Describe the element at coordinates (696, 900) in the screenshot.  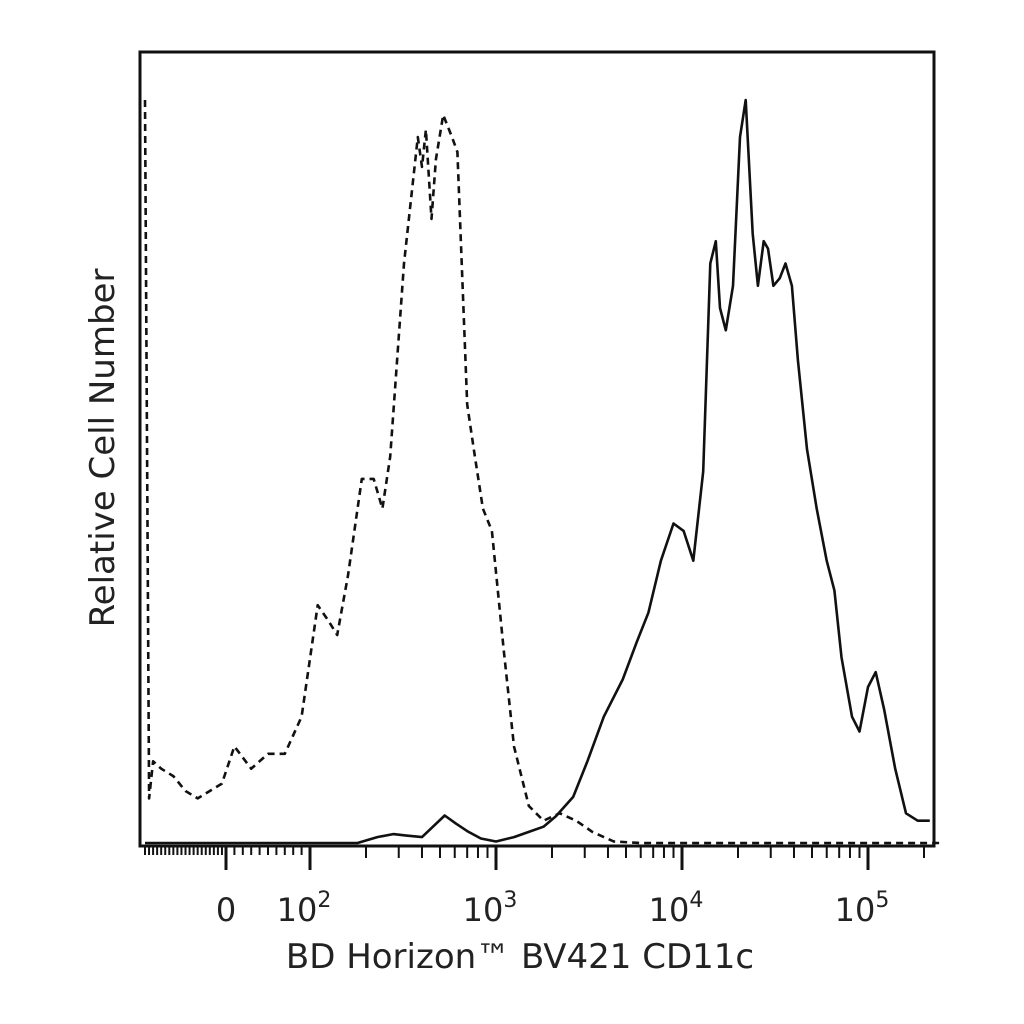
I see `x-tick-label-exponent: 4` at that location.